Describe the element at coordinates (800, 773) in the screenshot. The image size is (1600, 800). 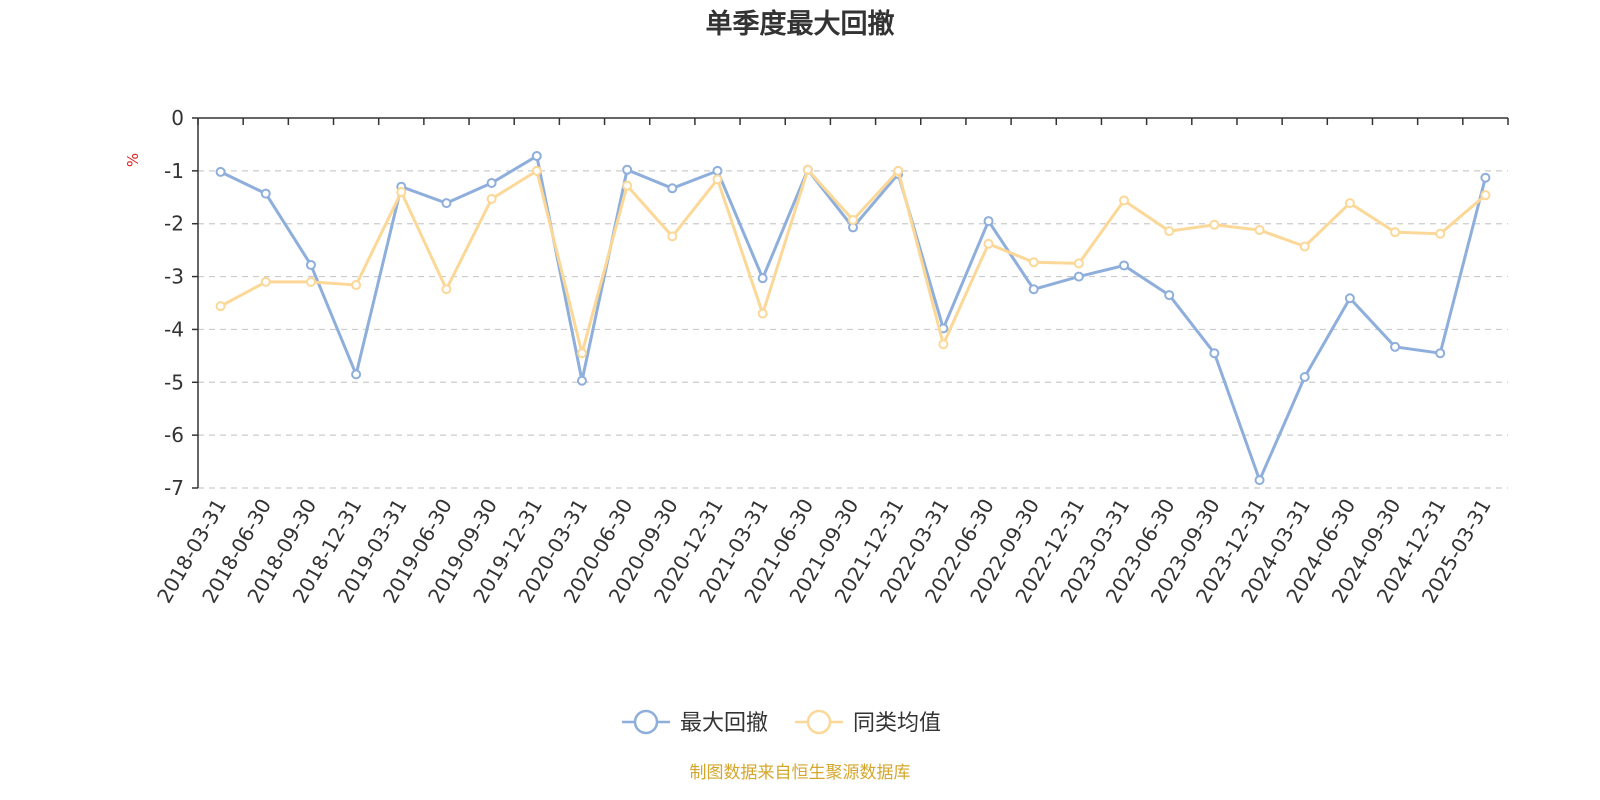
I see `source-note: 制图数据来自恒生聚源数据库` at that location.